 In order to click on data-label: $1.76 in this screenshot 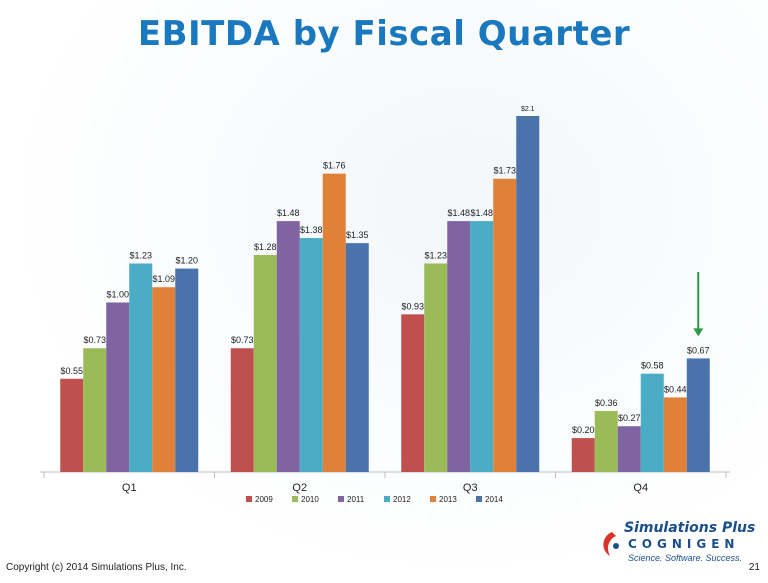, I will do `click(334, 166)`.